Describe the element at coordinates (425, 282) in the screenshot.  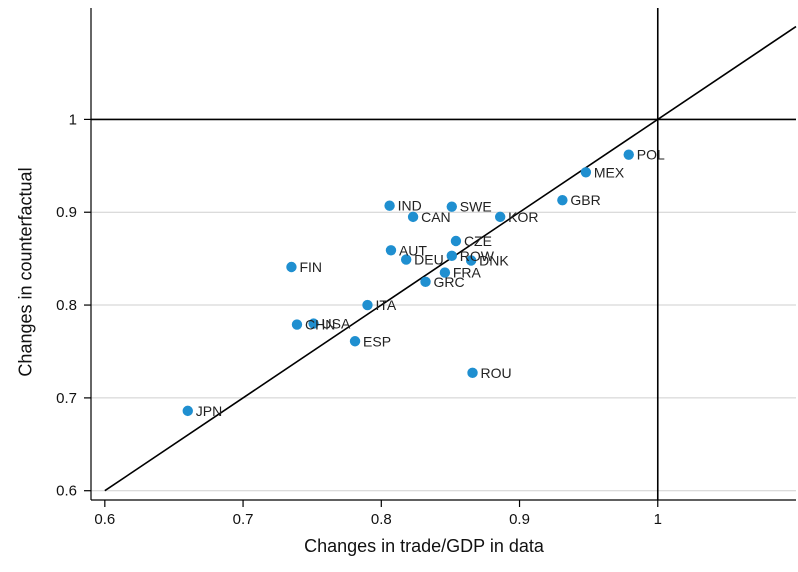
I see `data-point-grc` at that location.